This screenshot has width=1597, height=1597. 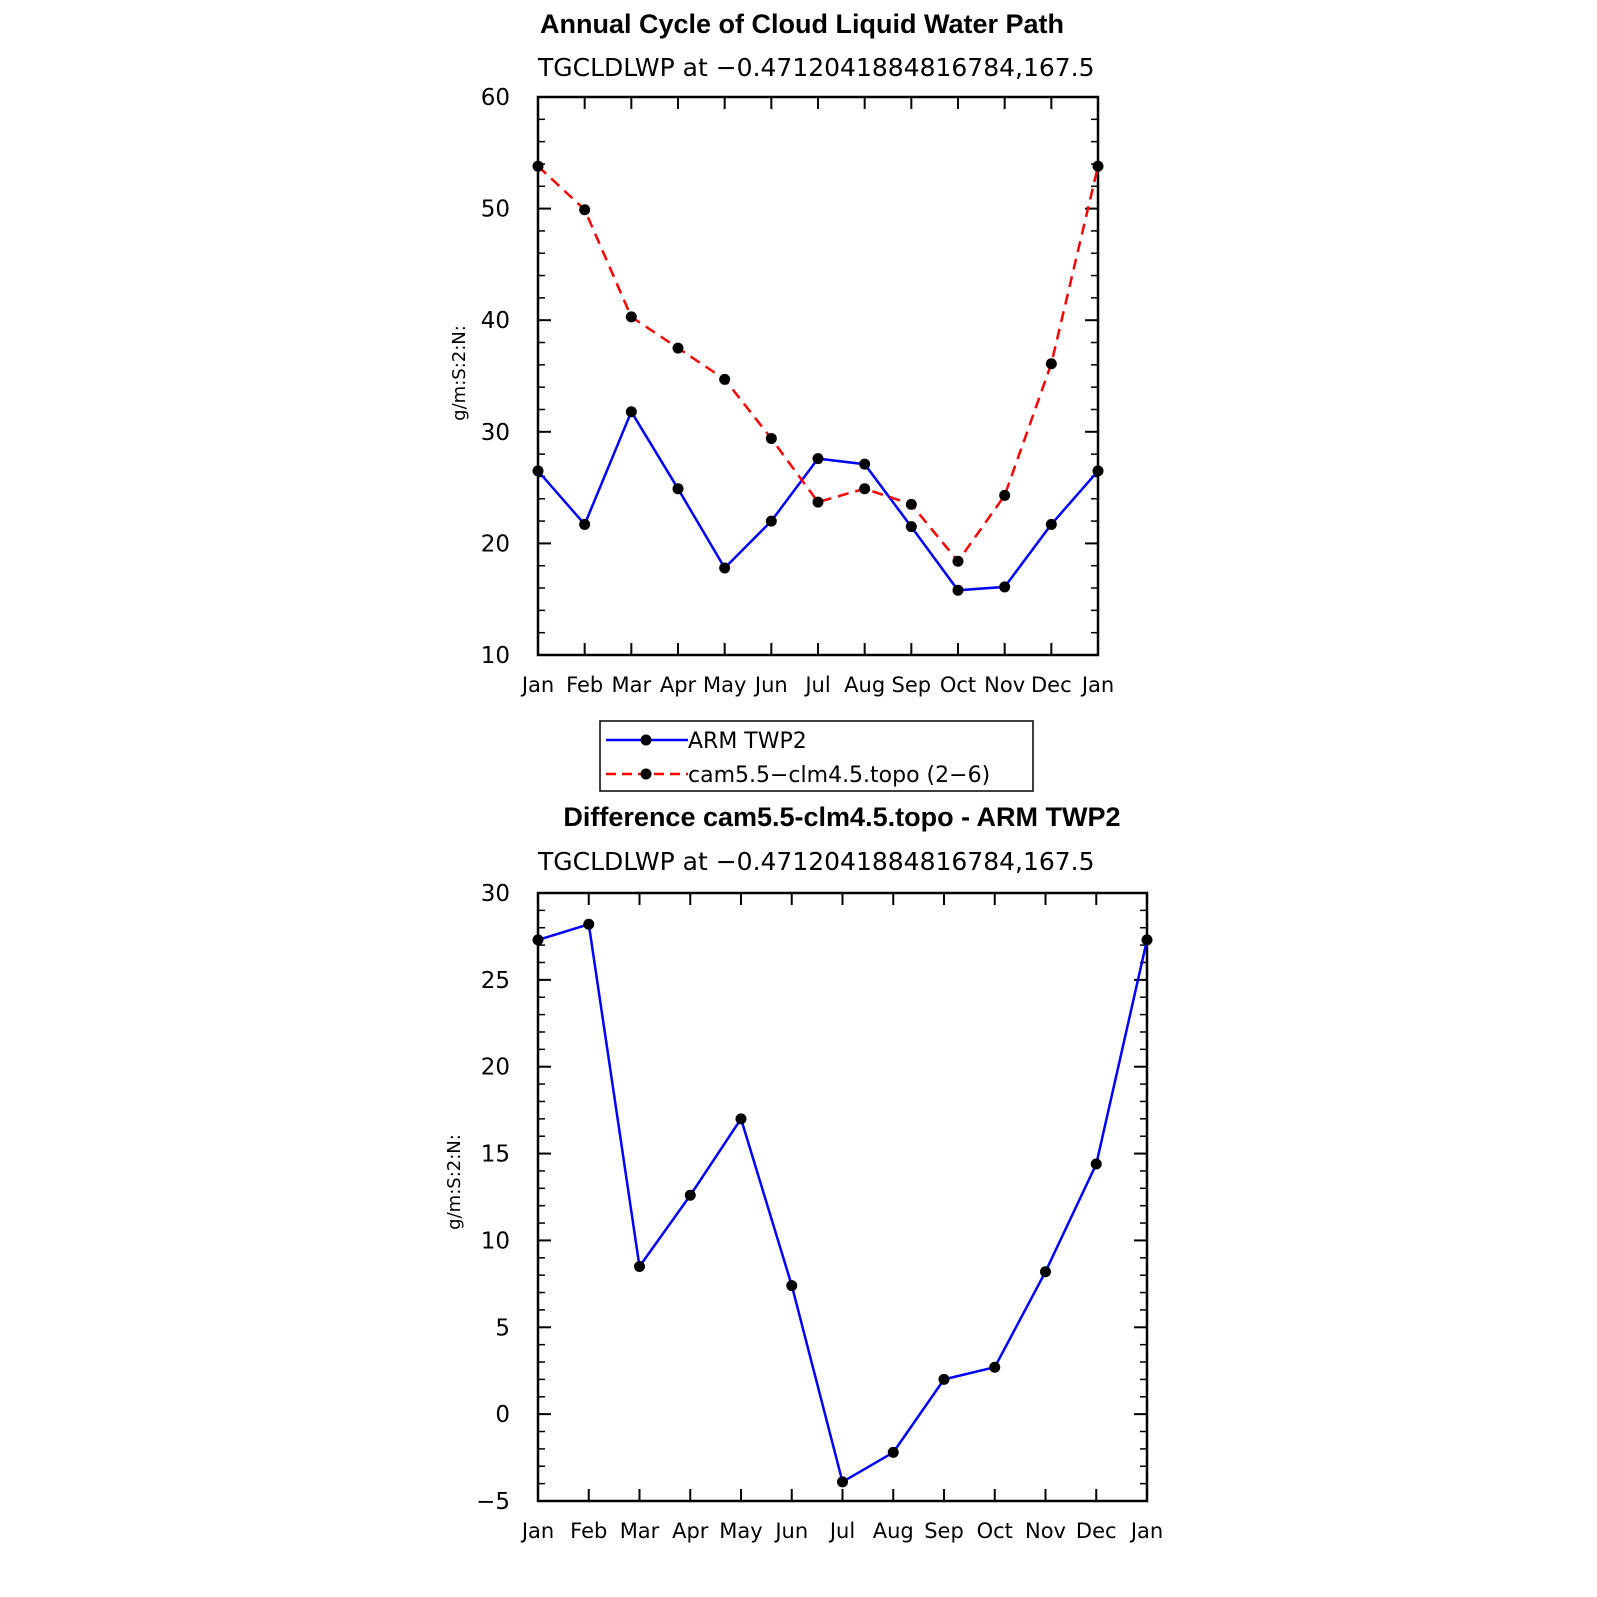 I want to click on y-tick-label: 25, so click(x=495, y=981).